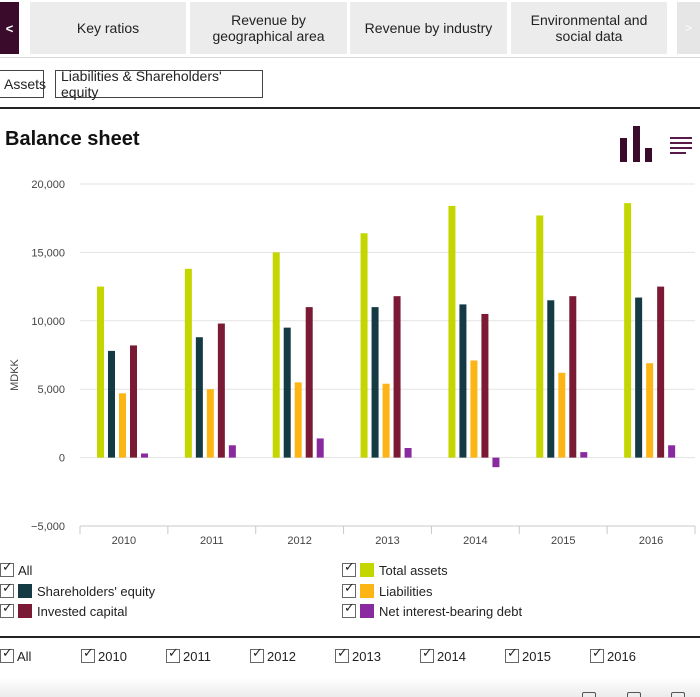 The image size is (700, 697). Describe the element at coordinates (23, 84) in the screenshot. I see `subtab-assets: Assets` at that location.